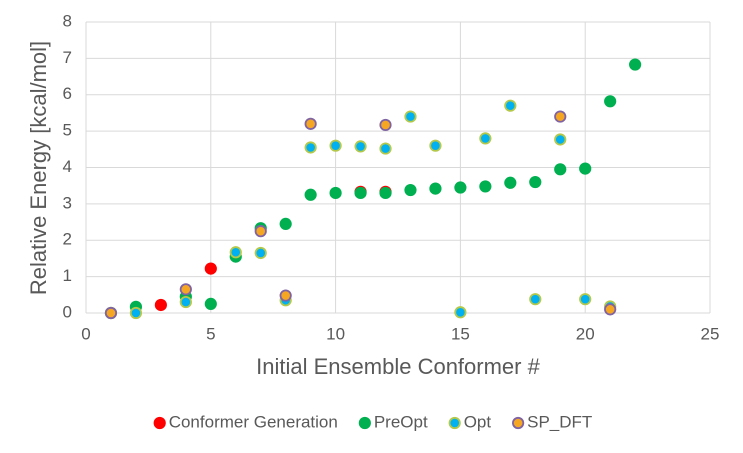 This screenshot has height=453, width=743. Describe the element at coordinates (67, 202) in the screenshot. I see `y-tick-label: 3` at that location.